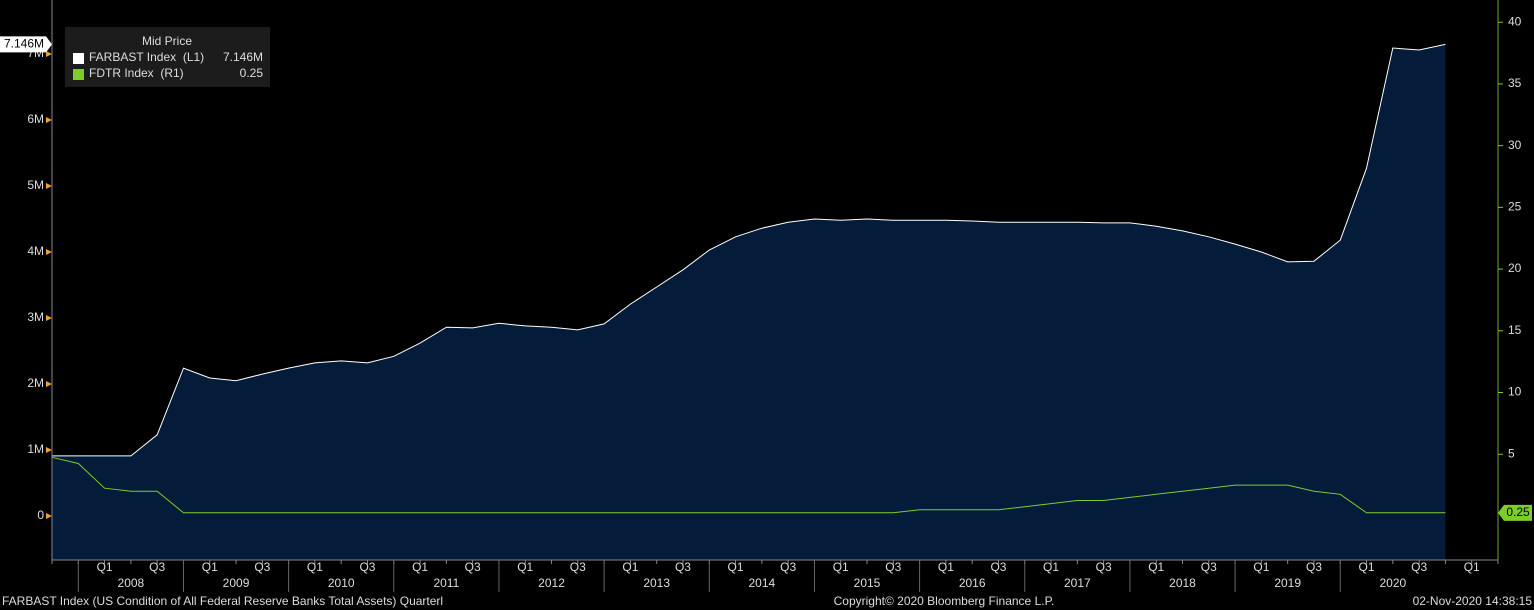 Image resolution: width=1534 pixels, height=610 pixels. I want to click on legend-value: 7.146M, so click(243, 57).